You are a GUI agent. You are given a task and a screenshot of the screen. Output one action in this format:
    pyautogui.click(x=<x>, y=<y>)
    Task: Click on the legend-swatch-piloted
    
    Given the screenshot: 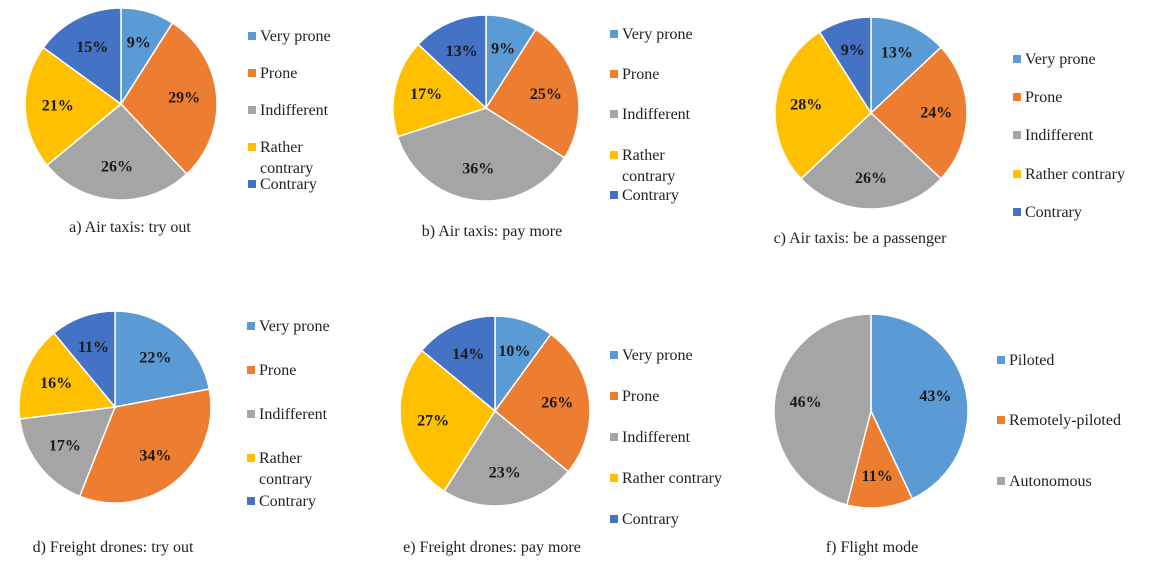 What is the action you would take?
    pyautogui.click(x=1001, y=360)
    